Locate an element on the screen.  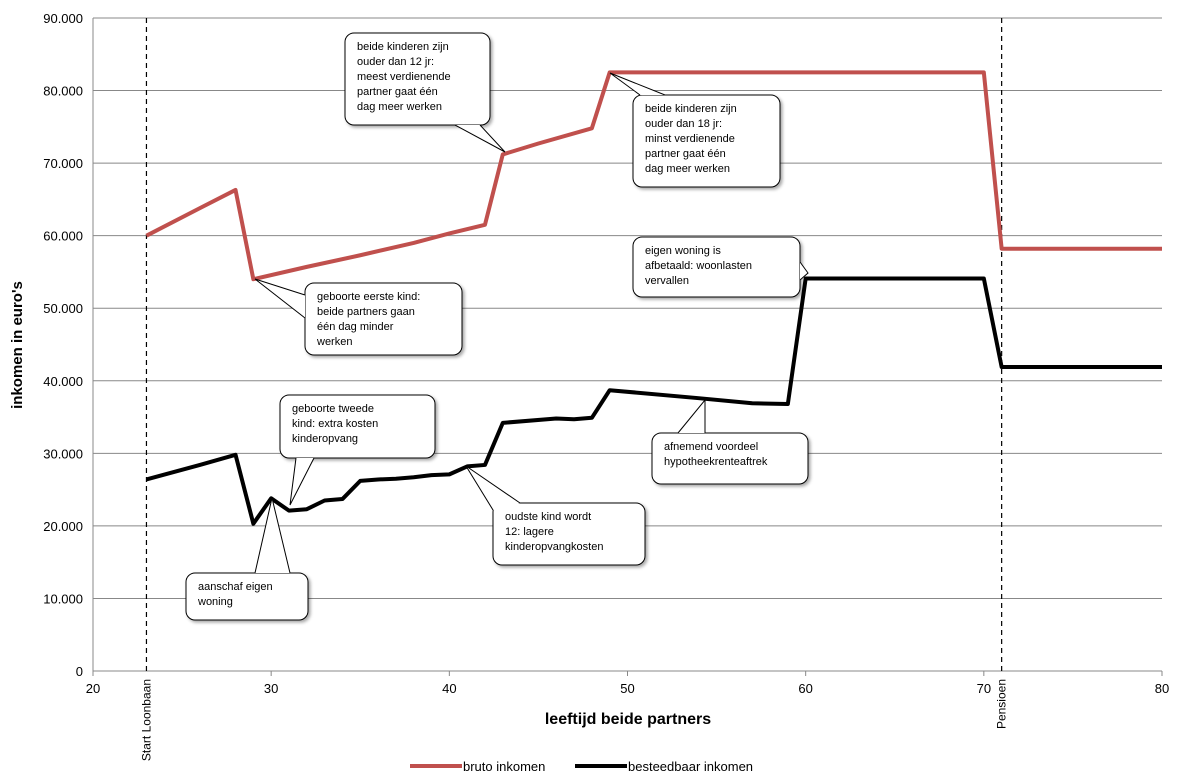
x-tick-label: 50 is located at coordinates (627, 688).